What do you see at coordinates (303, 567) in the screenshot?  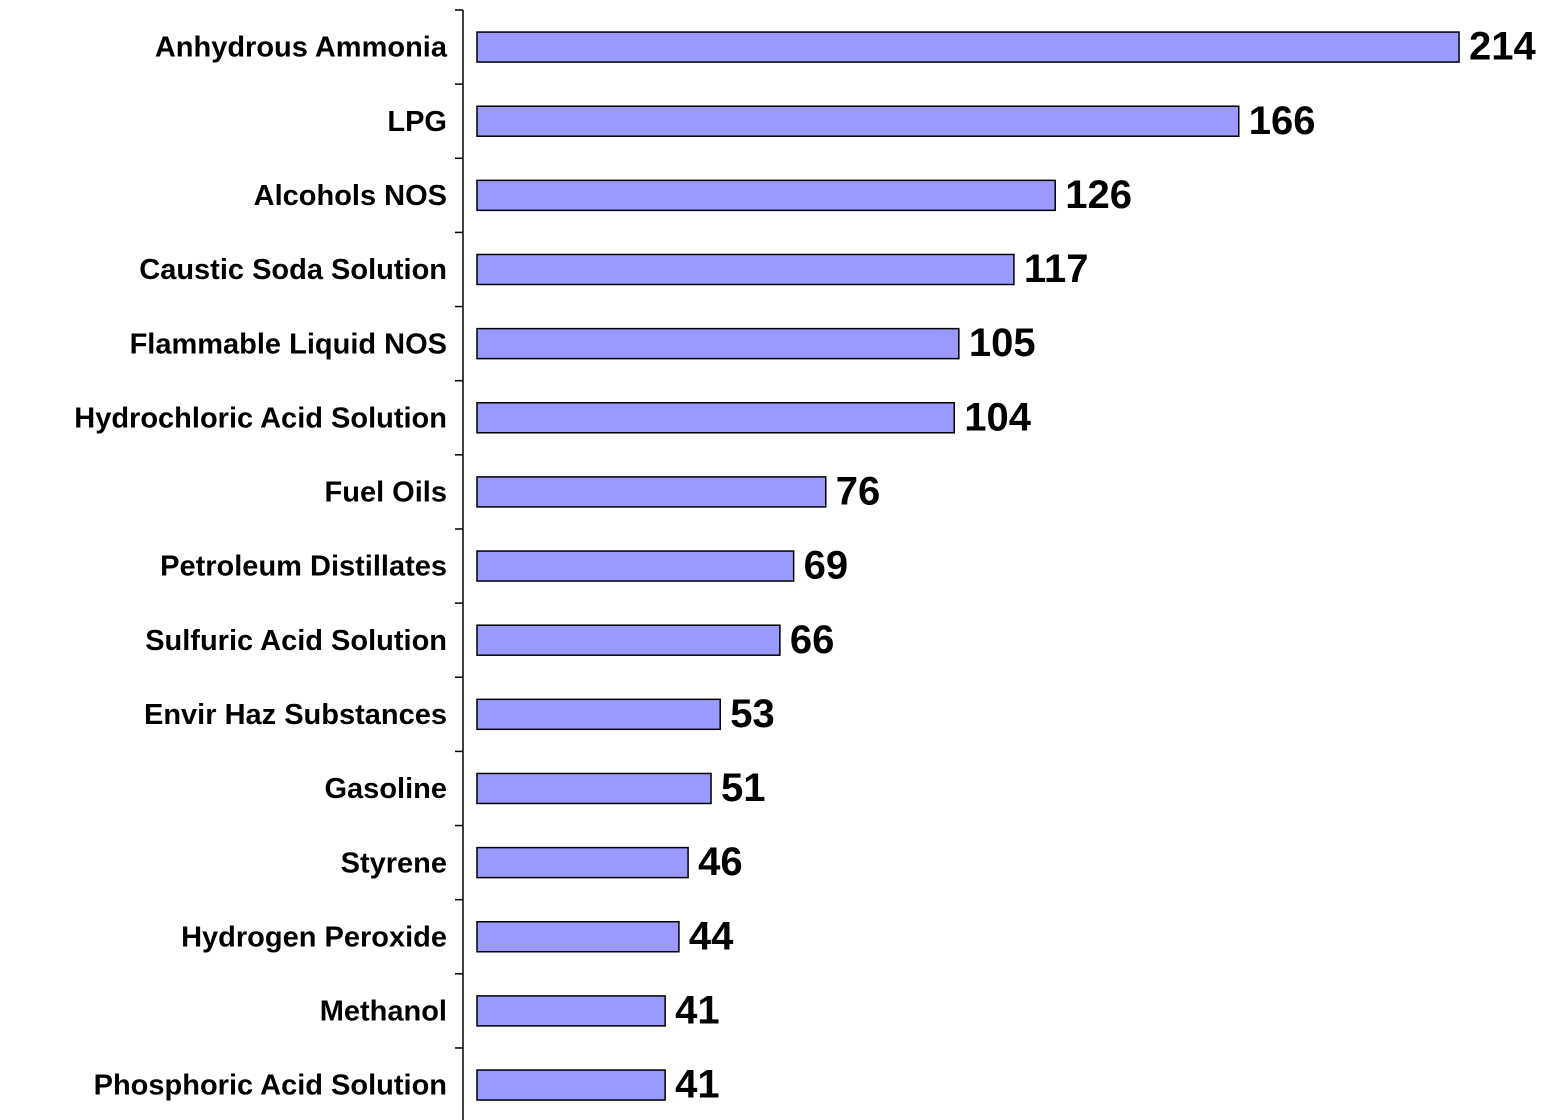 I see `category-label: Petroleum Distillates` at bounding box center [303, 567].